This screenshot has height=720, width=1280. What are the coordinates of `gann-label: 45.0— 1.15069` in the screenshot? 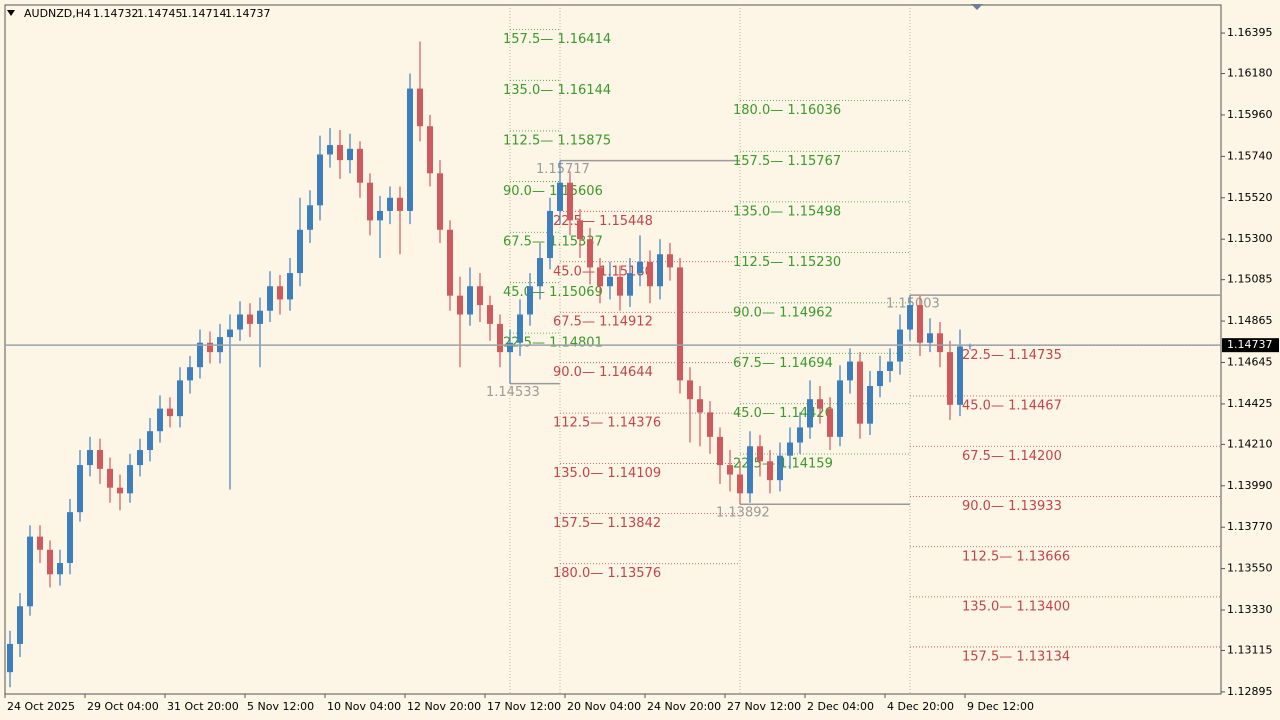 It's located at (553, 292).